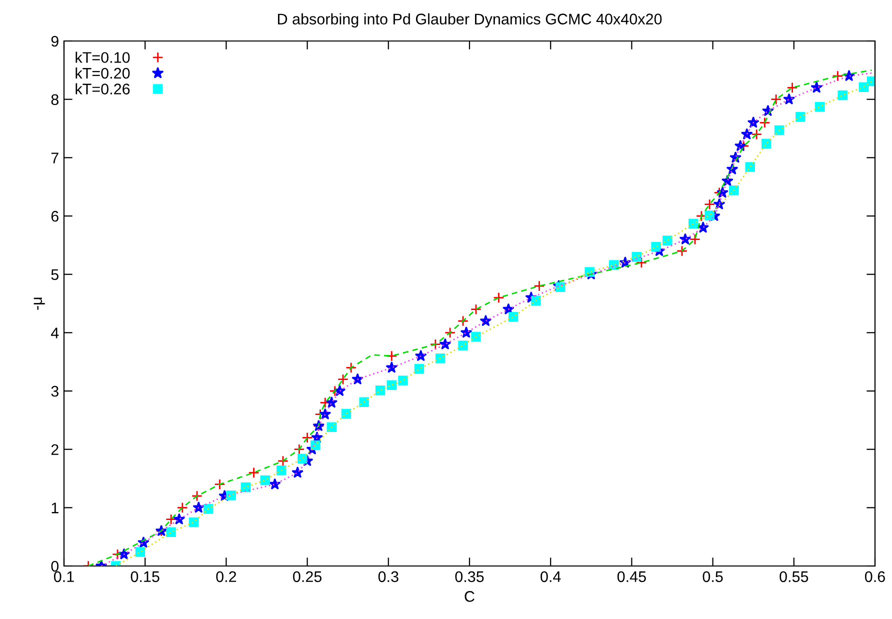 The width and height of the screenshot is (892, 619). I want to click on chart-title: D absorbing into Pd Glauber Dynamics GCMC 40x40x20, so click(470, 20).